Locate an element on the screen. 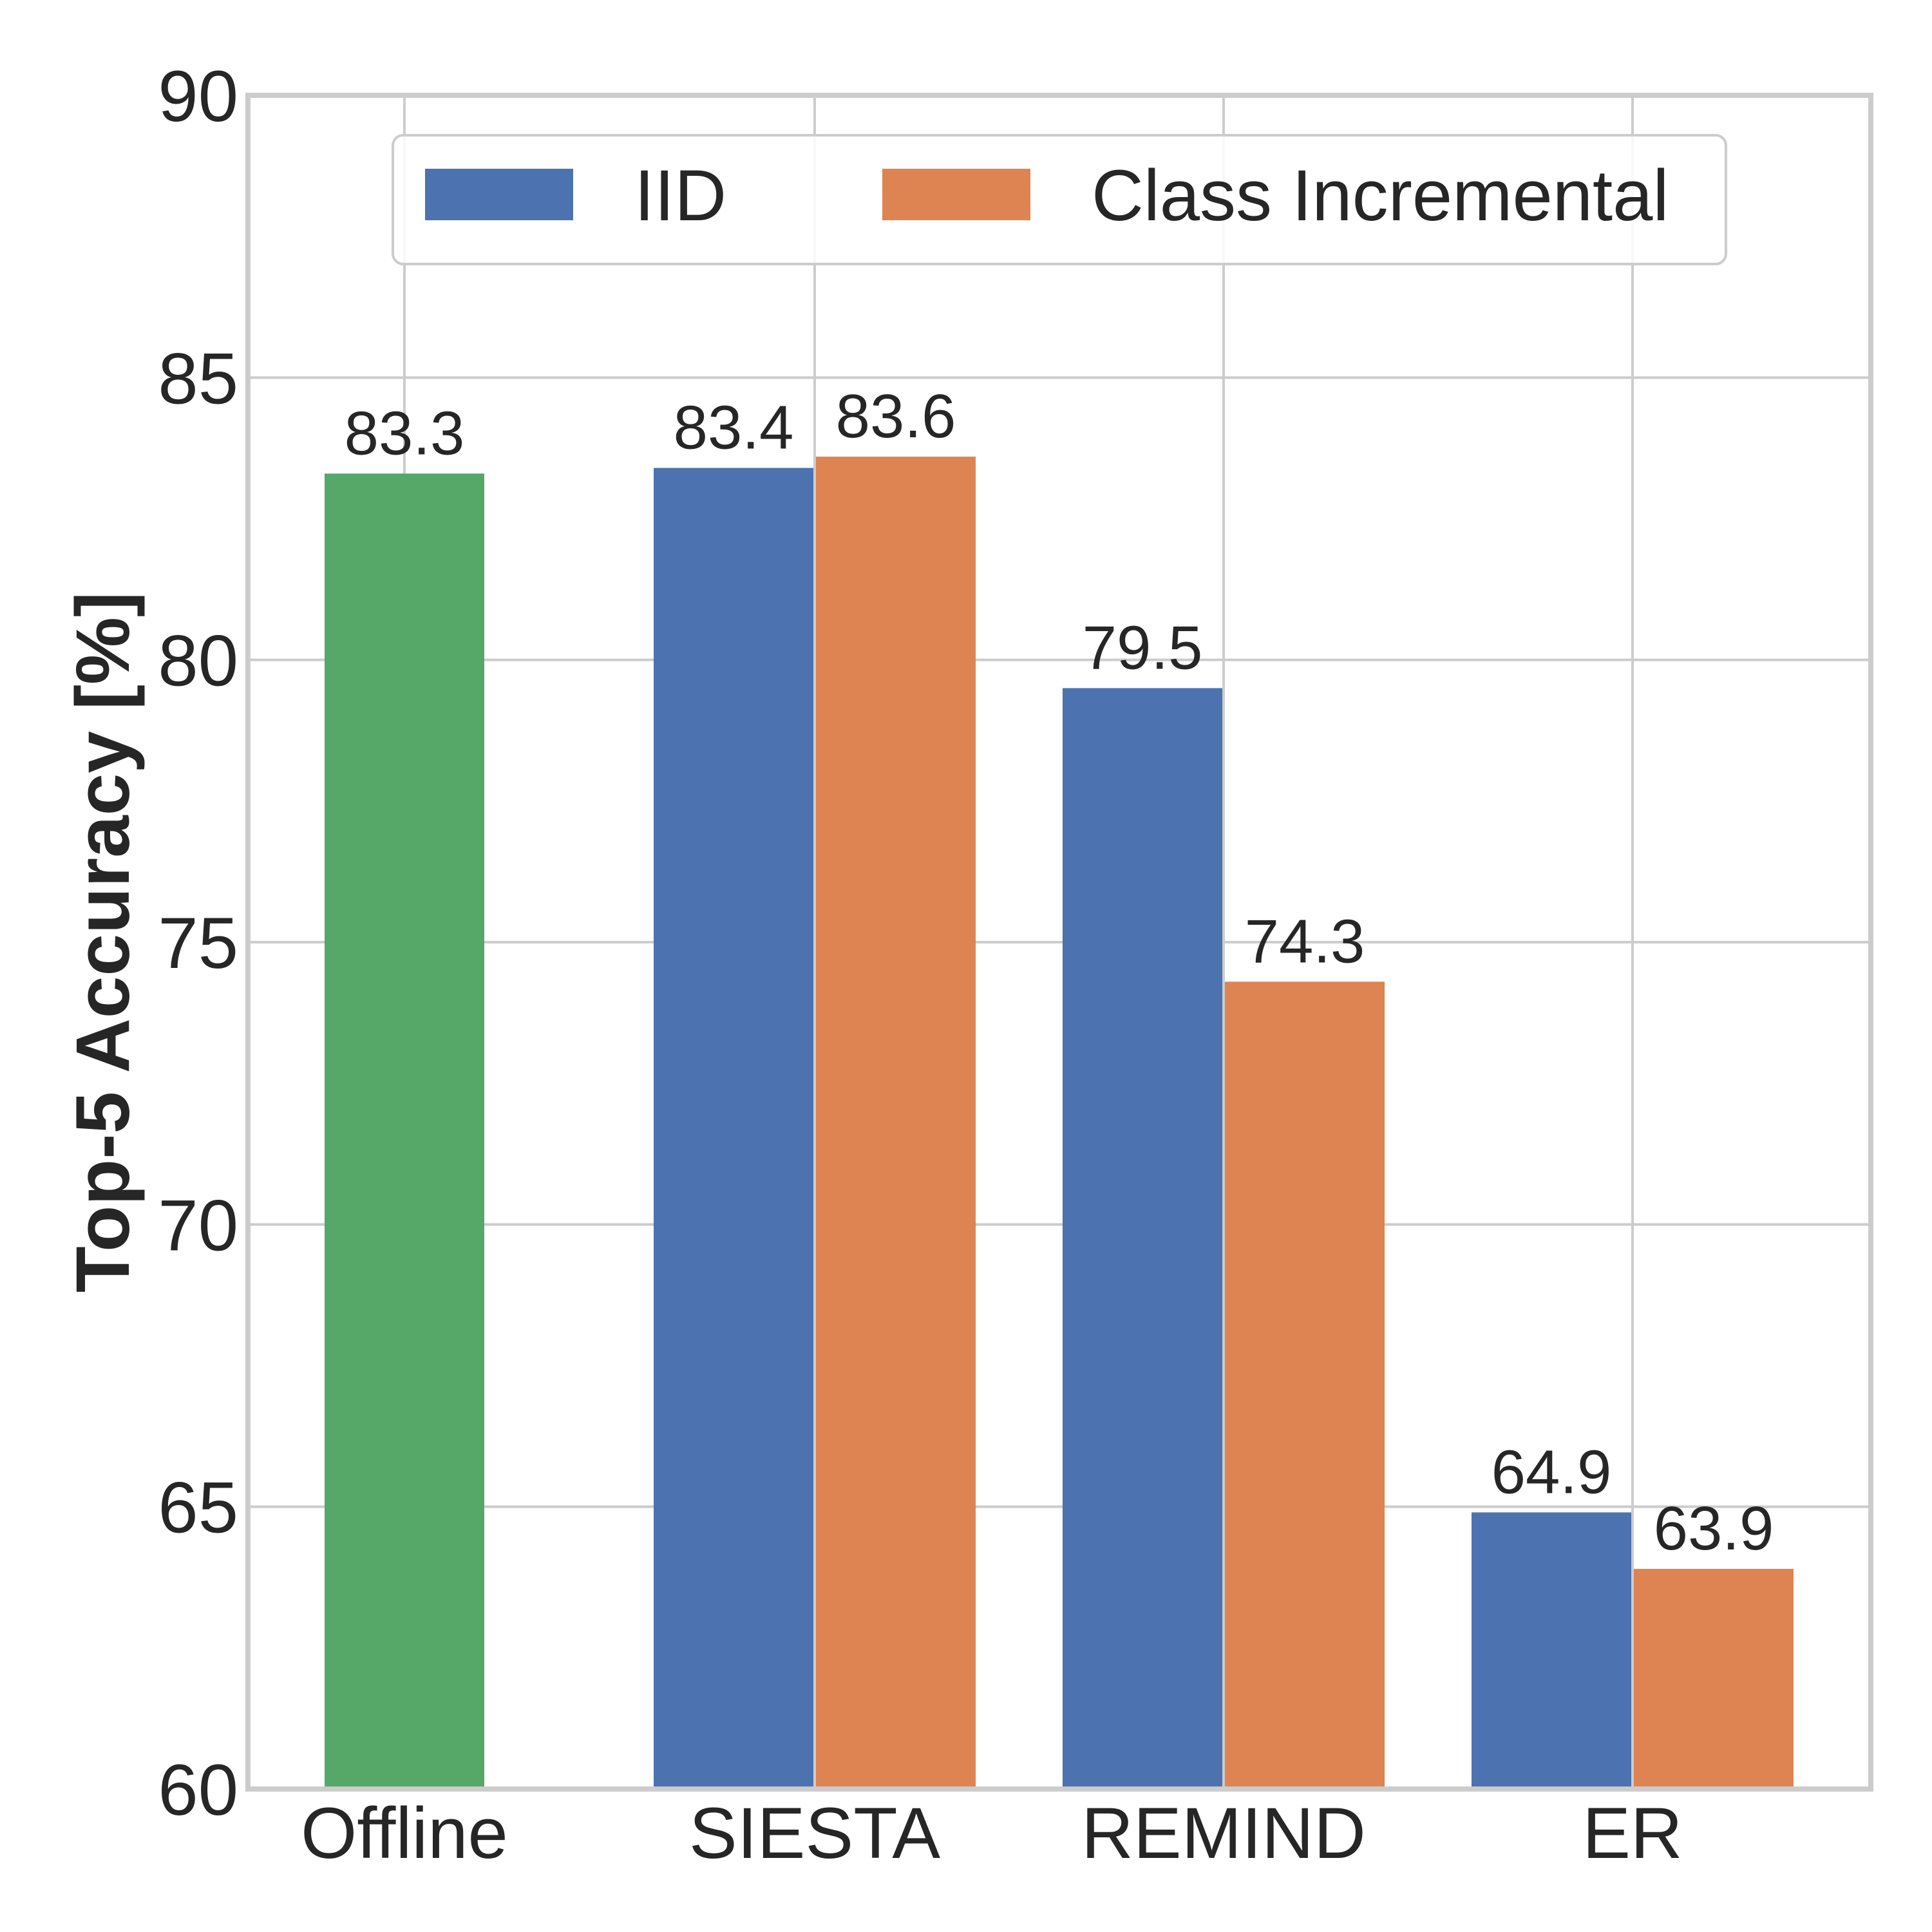  legend-swatch-iid is located at coordinates (499, 194).